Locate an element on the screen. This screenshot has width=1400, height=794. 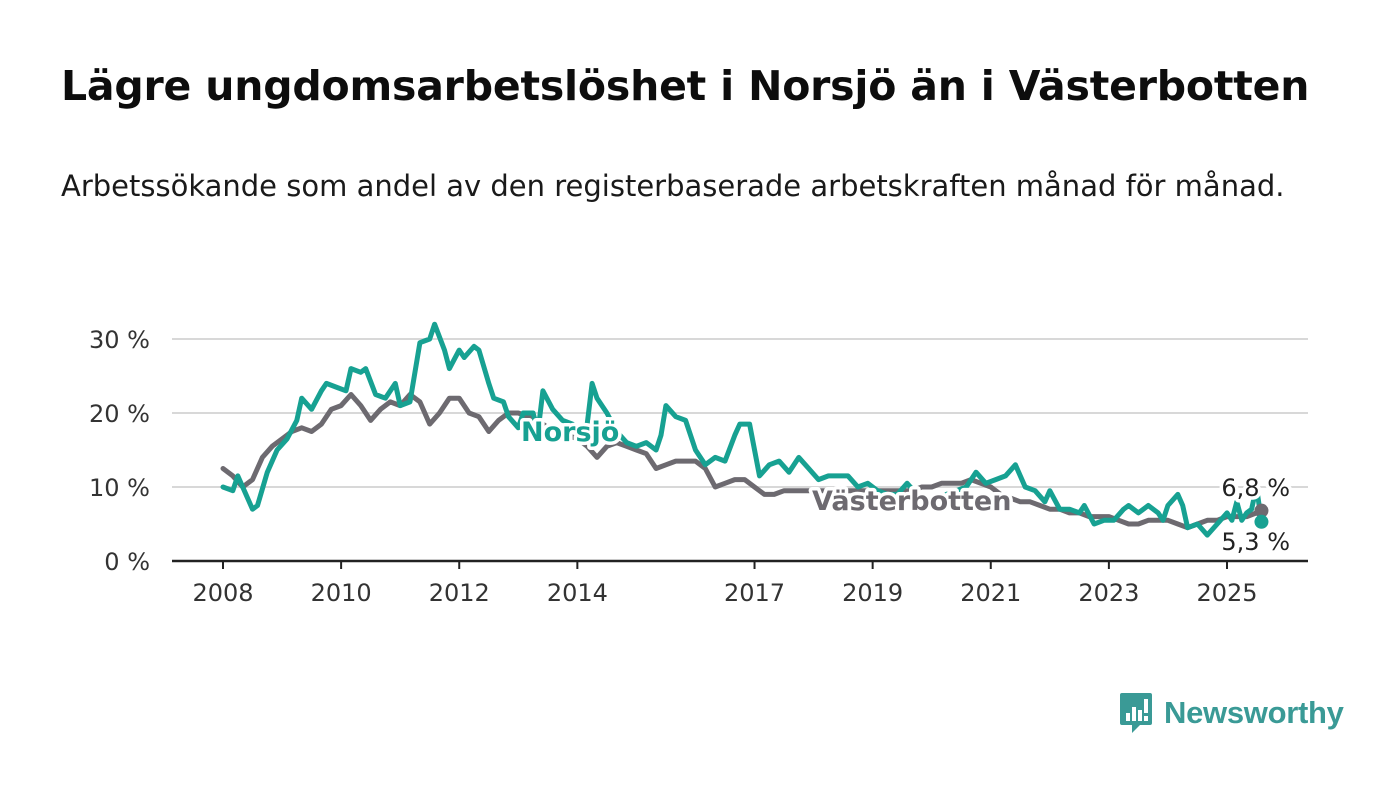
end-value-label-norsjo: 5,3 % is located at coordinates (1255, 542).